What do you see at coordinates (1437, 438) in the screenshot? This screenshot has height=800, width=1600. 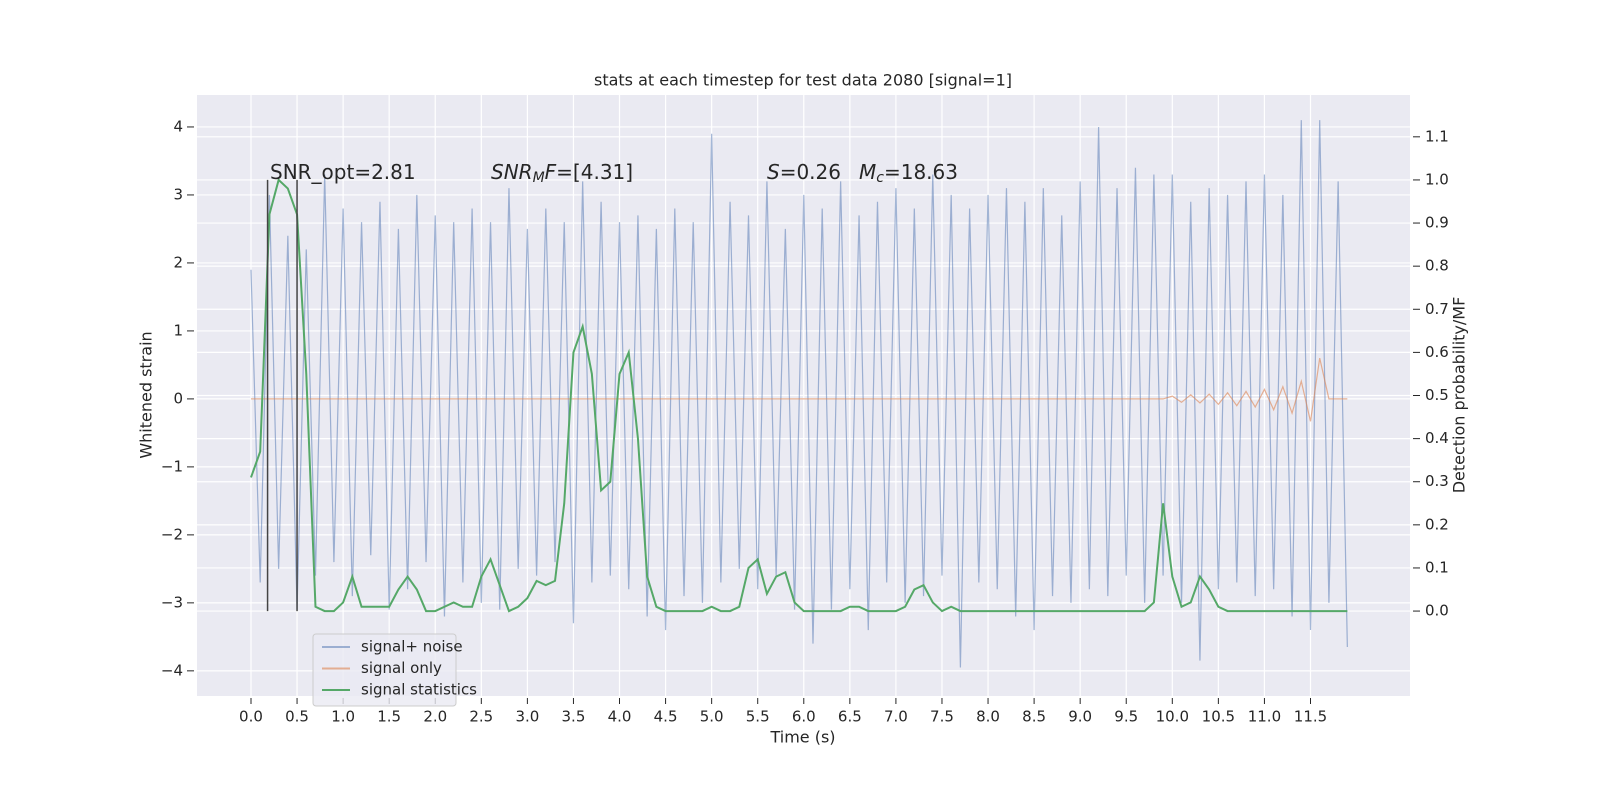 I see `y2-tick-label: 0.4` at bounding box center [1437, 438].